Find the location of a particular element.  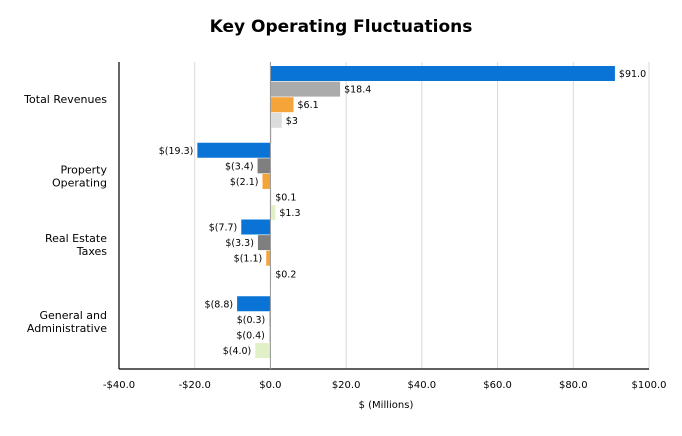

category-label: Administrative is located at coordinates (67, 328).